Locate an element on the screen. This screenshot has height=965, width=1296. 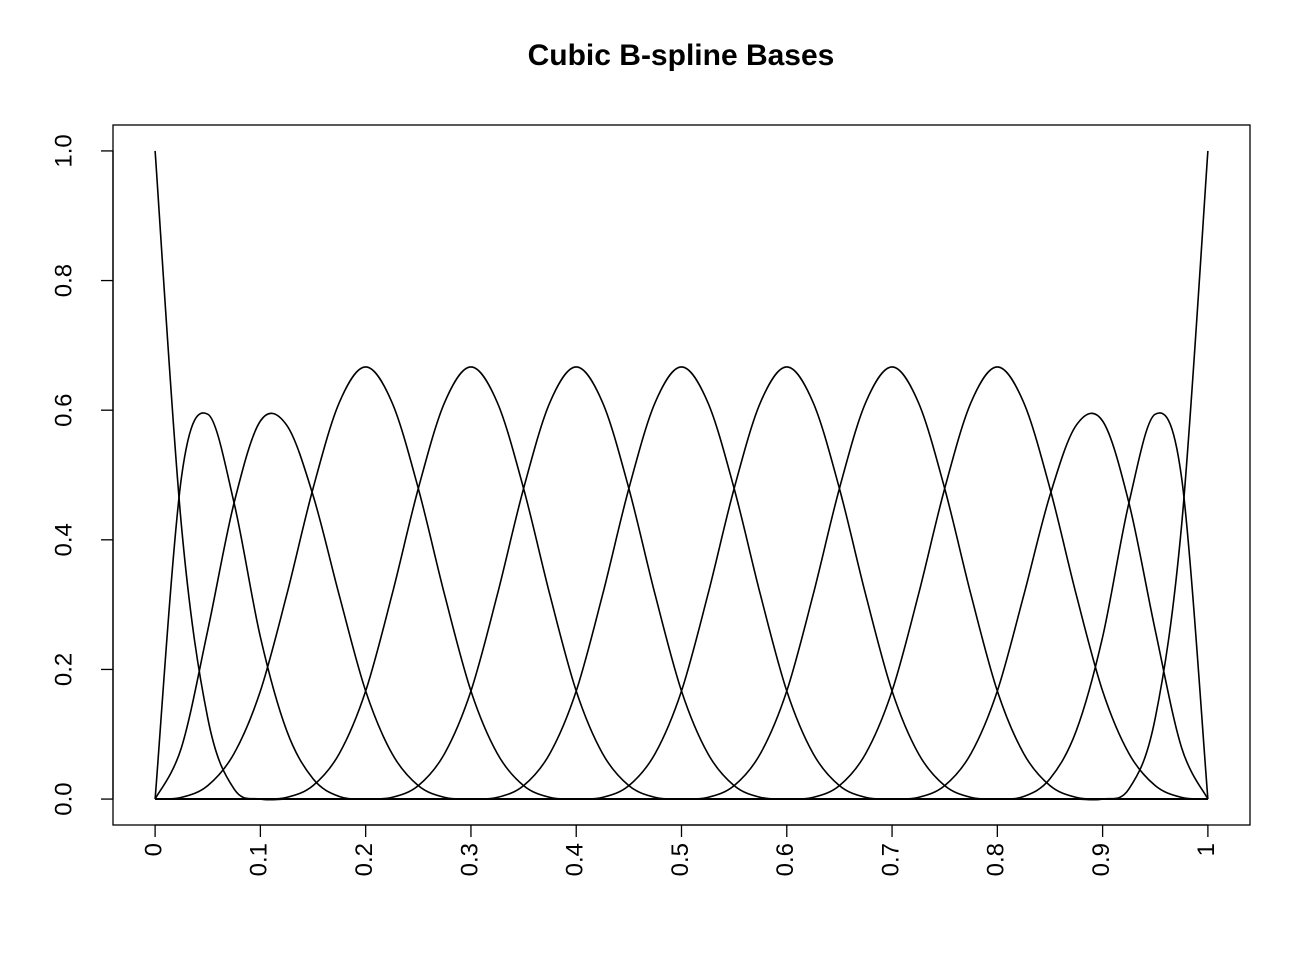
x-tick-label: 0.6 is located at coordinates (785, 859).